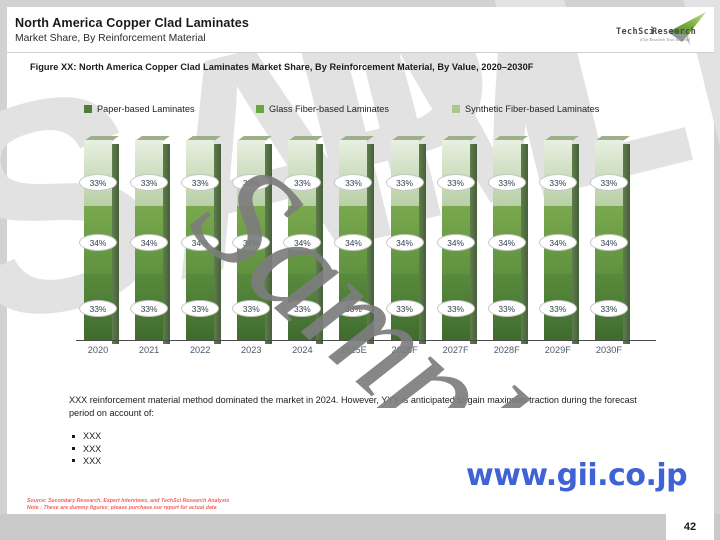  What do you see at coordinates (110, 38) in the screenshot?
I see `page-subtitle: Market Share, By Reinforcement Material` at bounding box center [110, 38].